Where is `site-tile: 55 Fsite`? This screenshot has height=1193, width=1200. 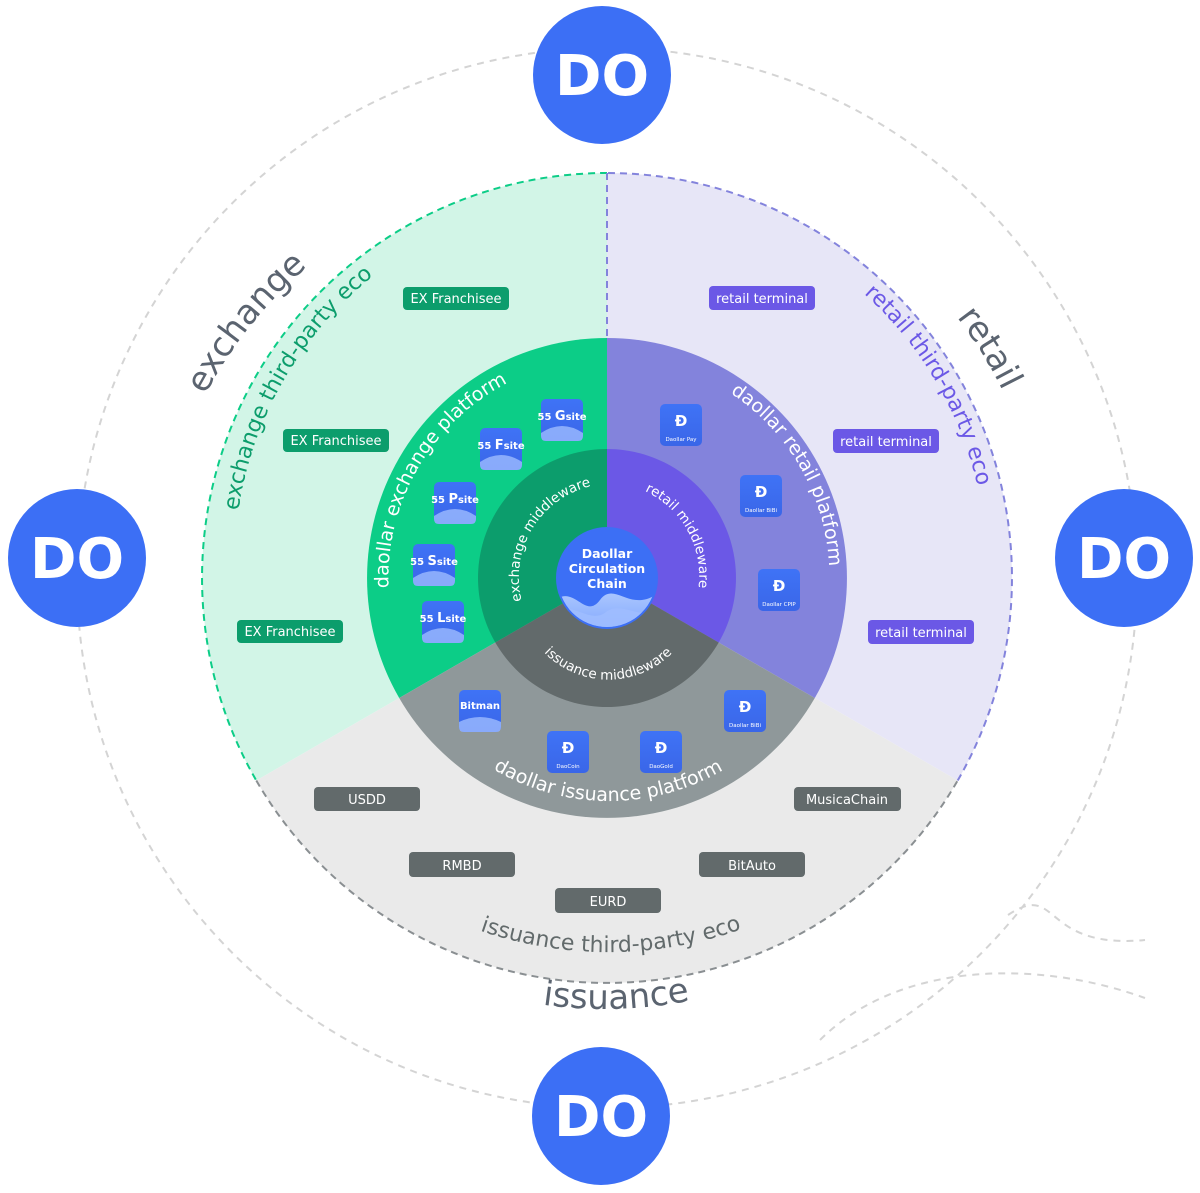 site-tile: 55 Fsite is located at coordinates (501, 449).